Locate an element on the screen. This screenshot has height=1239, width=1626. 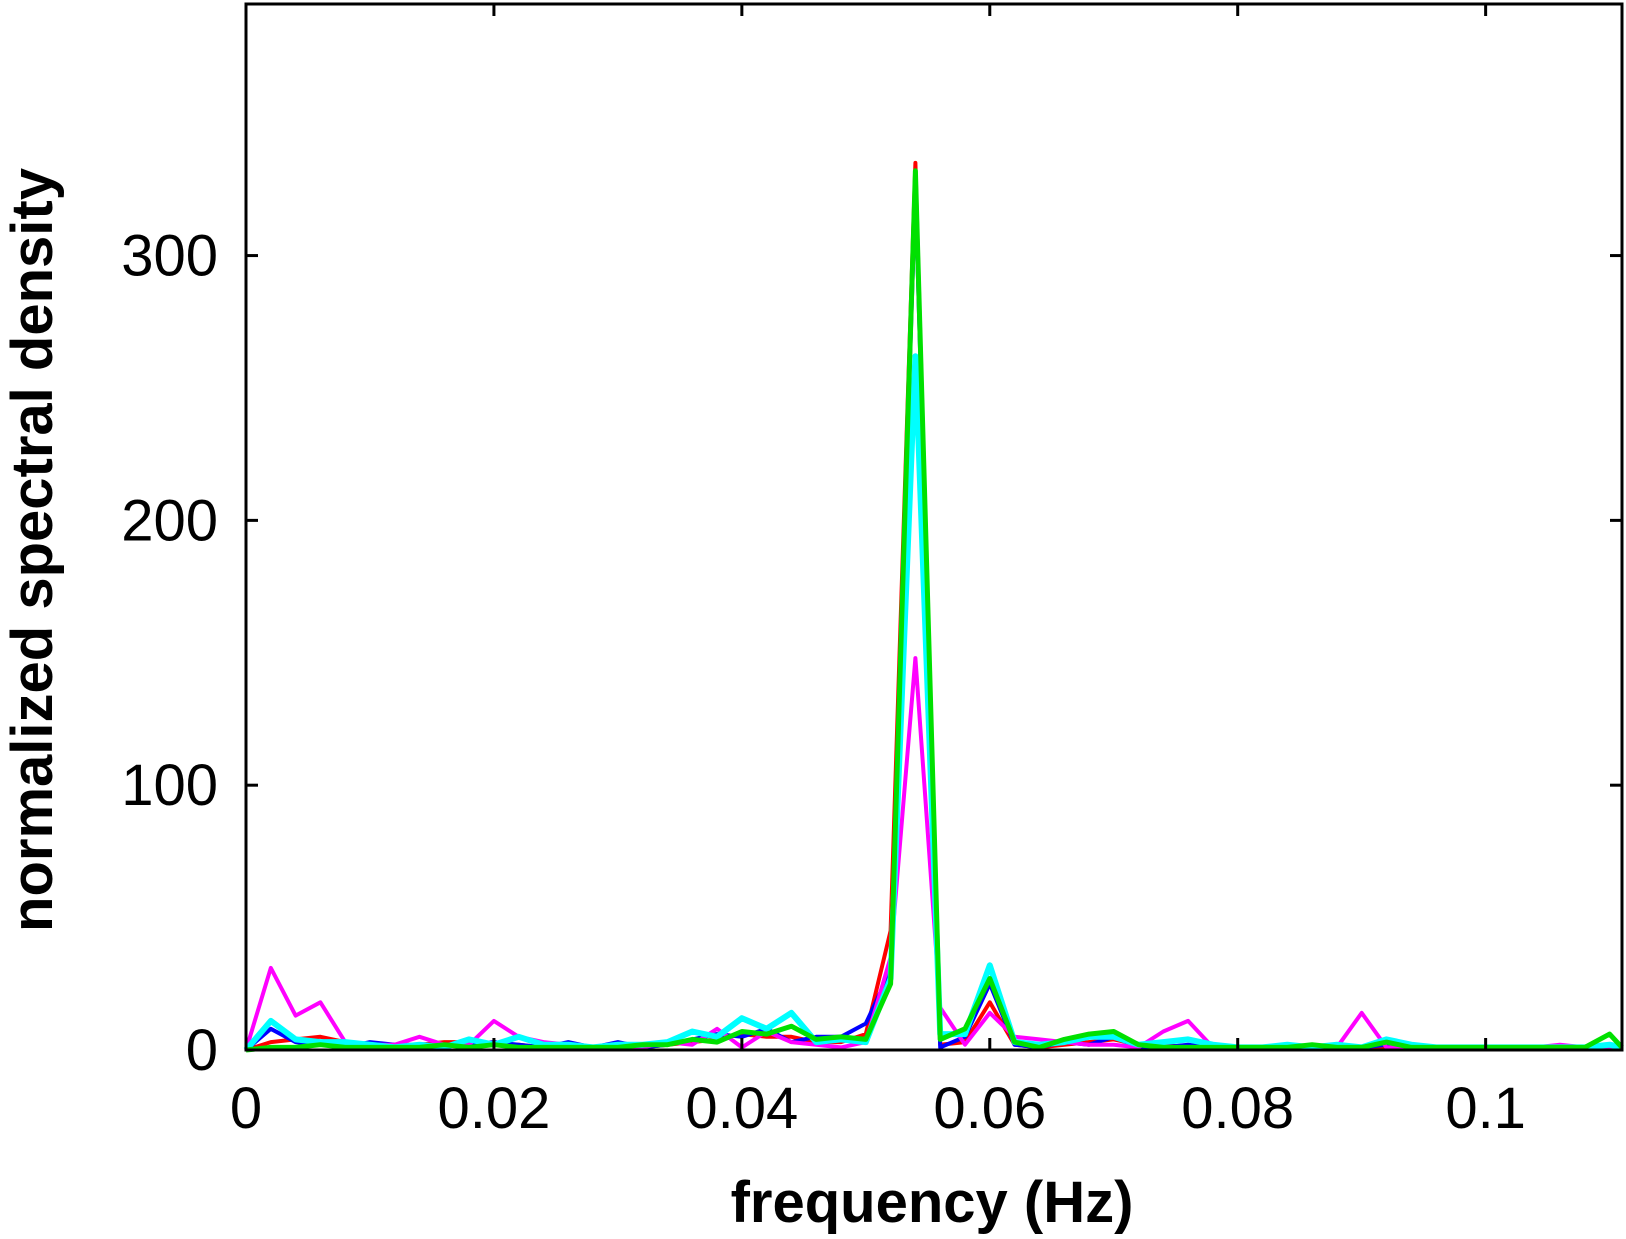
y-tick-label: 300 is located at coordinates (169, 256).